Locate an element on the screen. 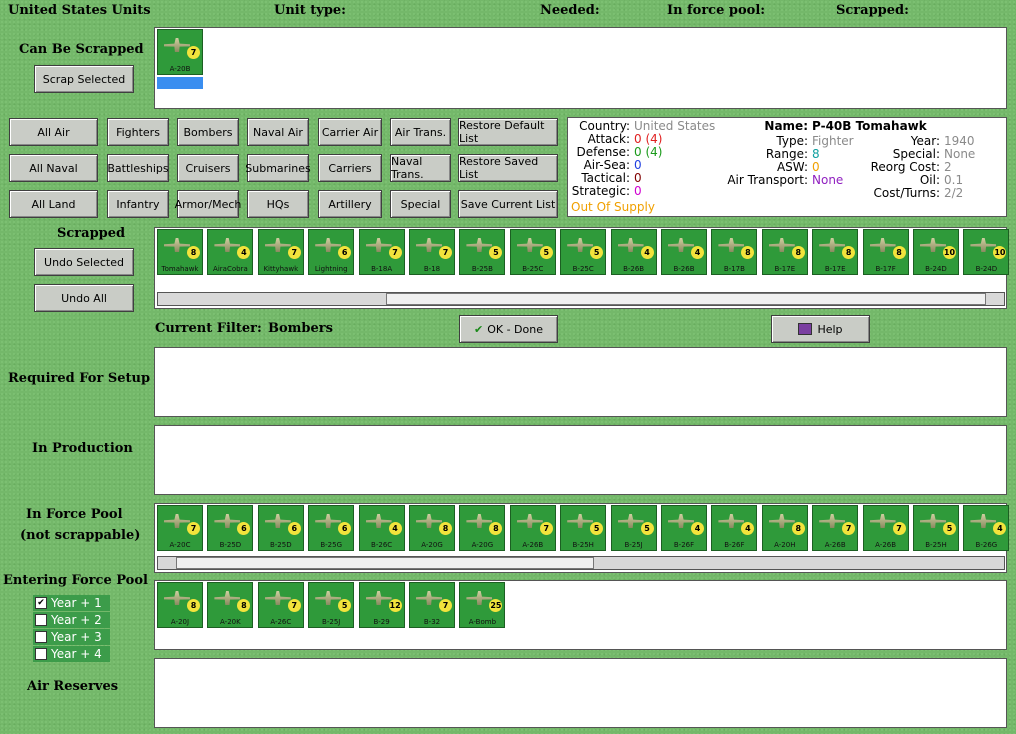  filter-button: Submarines is located at coordinates (278, 168).